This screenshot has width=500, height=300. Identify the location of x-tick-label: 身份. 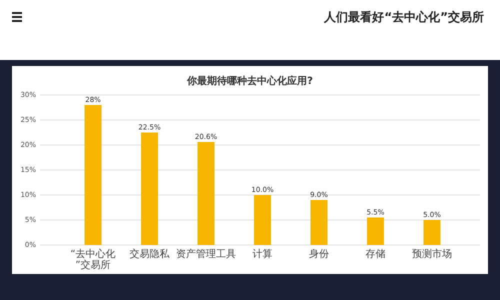
(318, 254).